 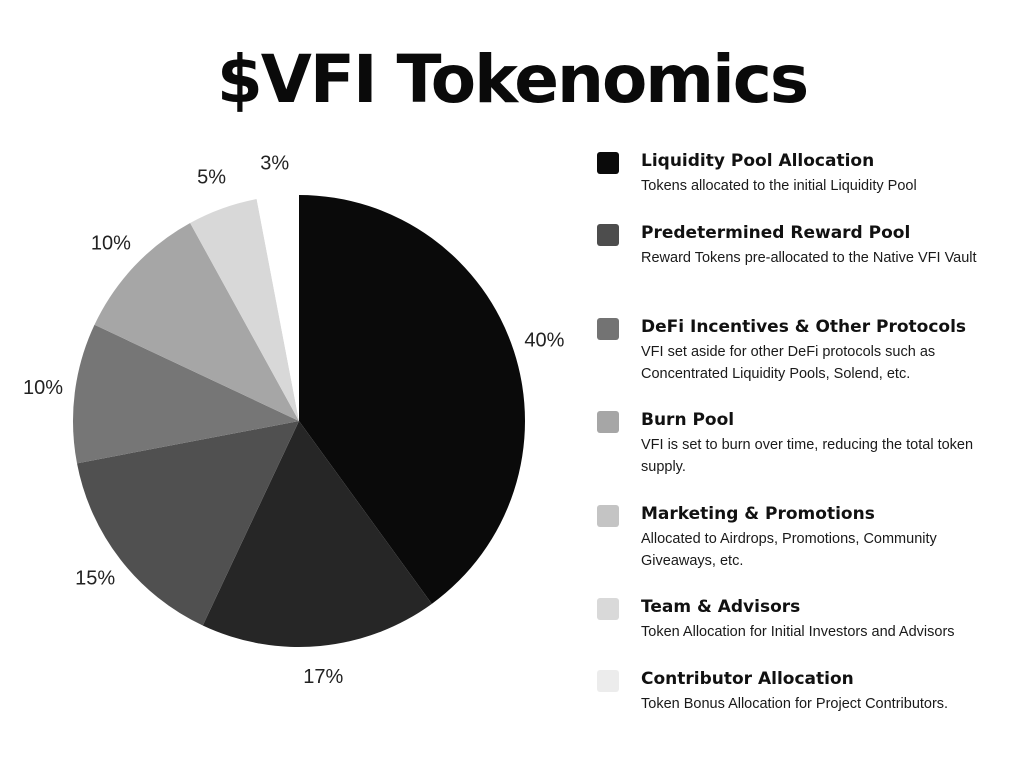 What do you see at coordinates (544, 341) in the screenshot?
I see `pie-label-liquidity-pool-allocation: 40%` at bounding box center [544, 341].